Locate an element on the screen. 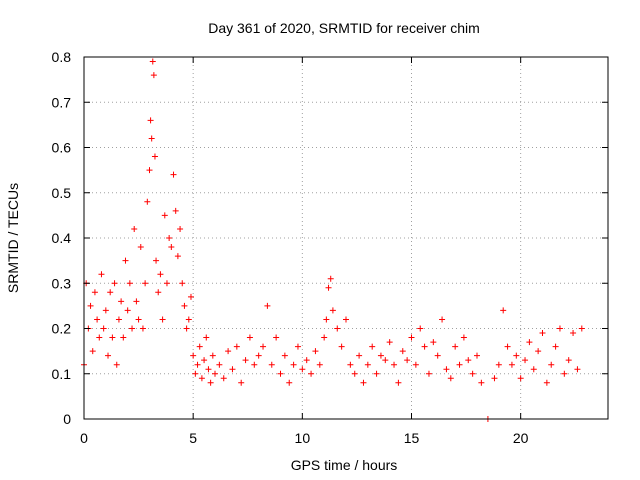 The height and width of the screenshot is (480, 640). x-tick-label: 20 is located at coordinates (521, 438).